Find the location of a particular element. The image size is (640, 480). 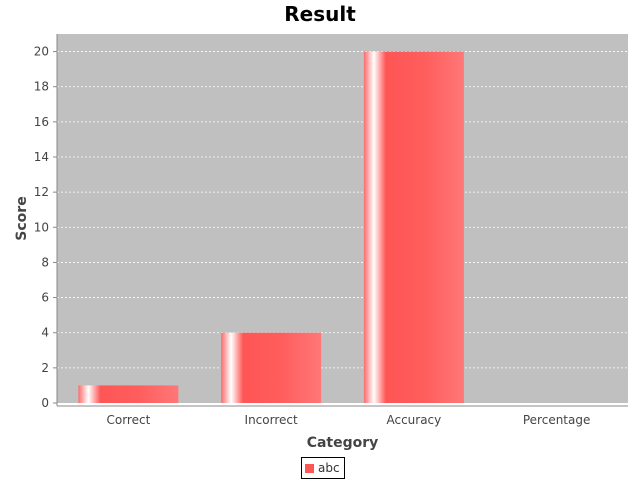

legend-swatch is located at coordinates (309, 468).